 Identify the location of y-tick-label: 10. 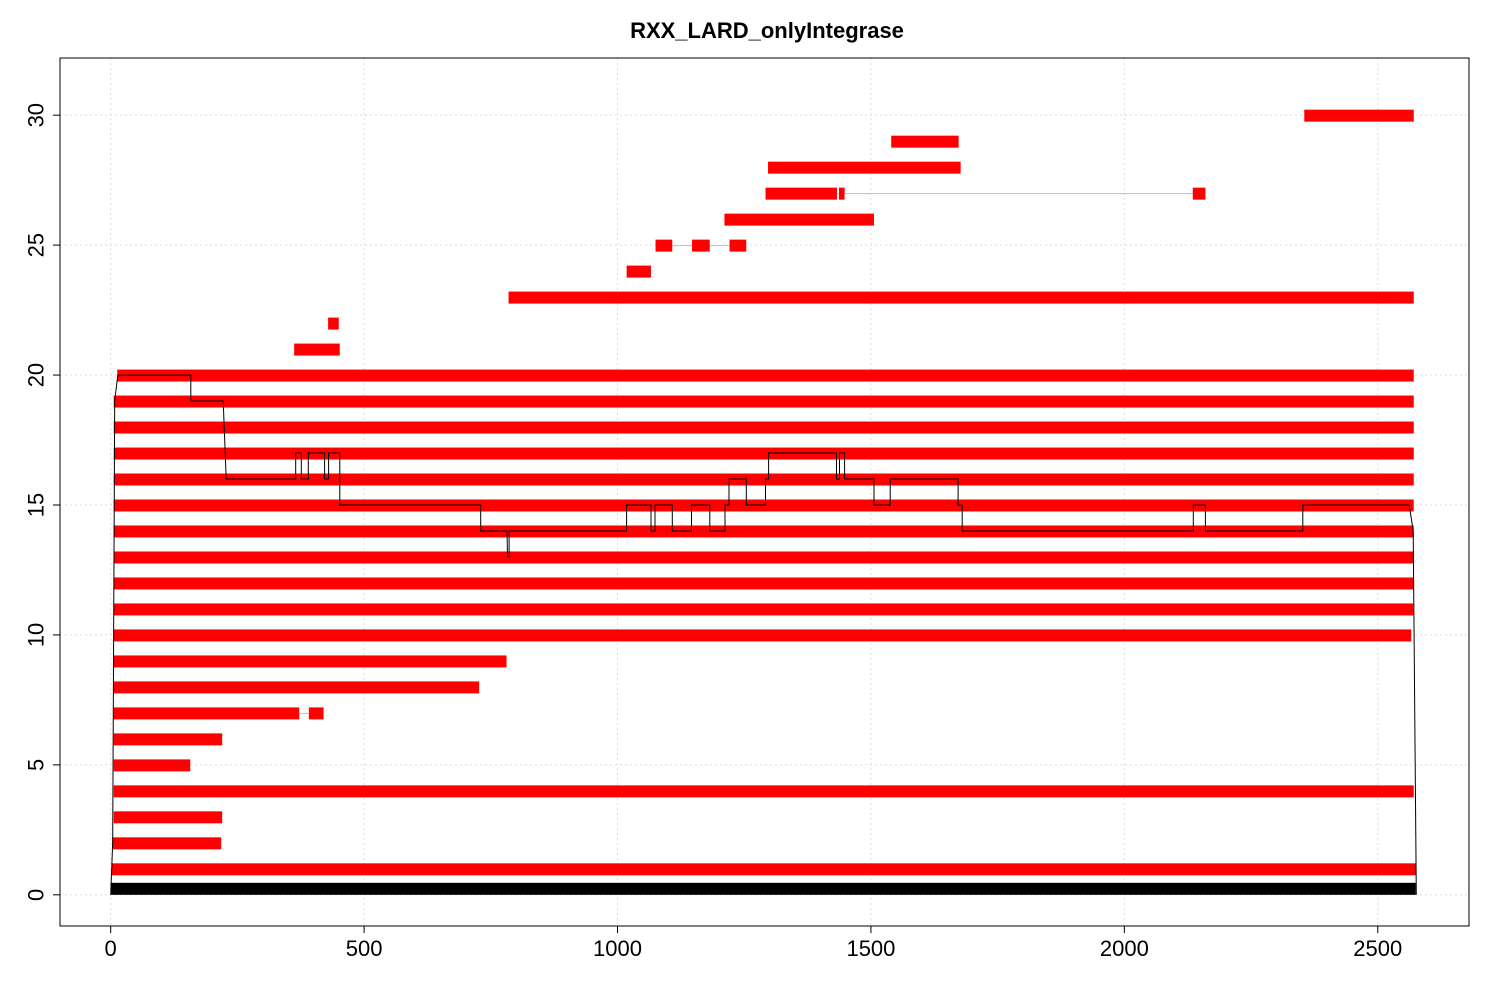
(36, 635).